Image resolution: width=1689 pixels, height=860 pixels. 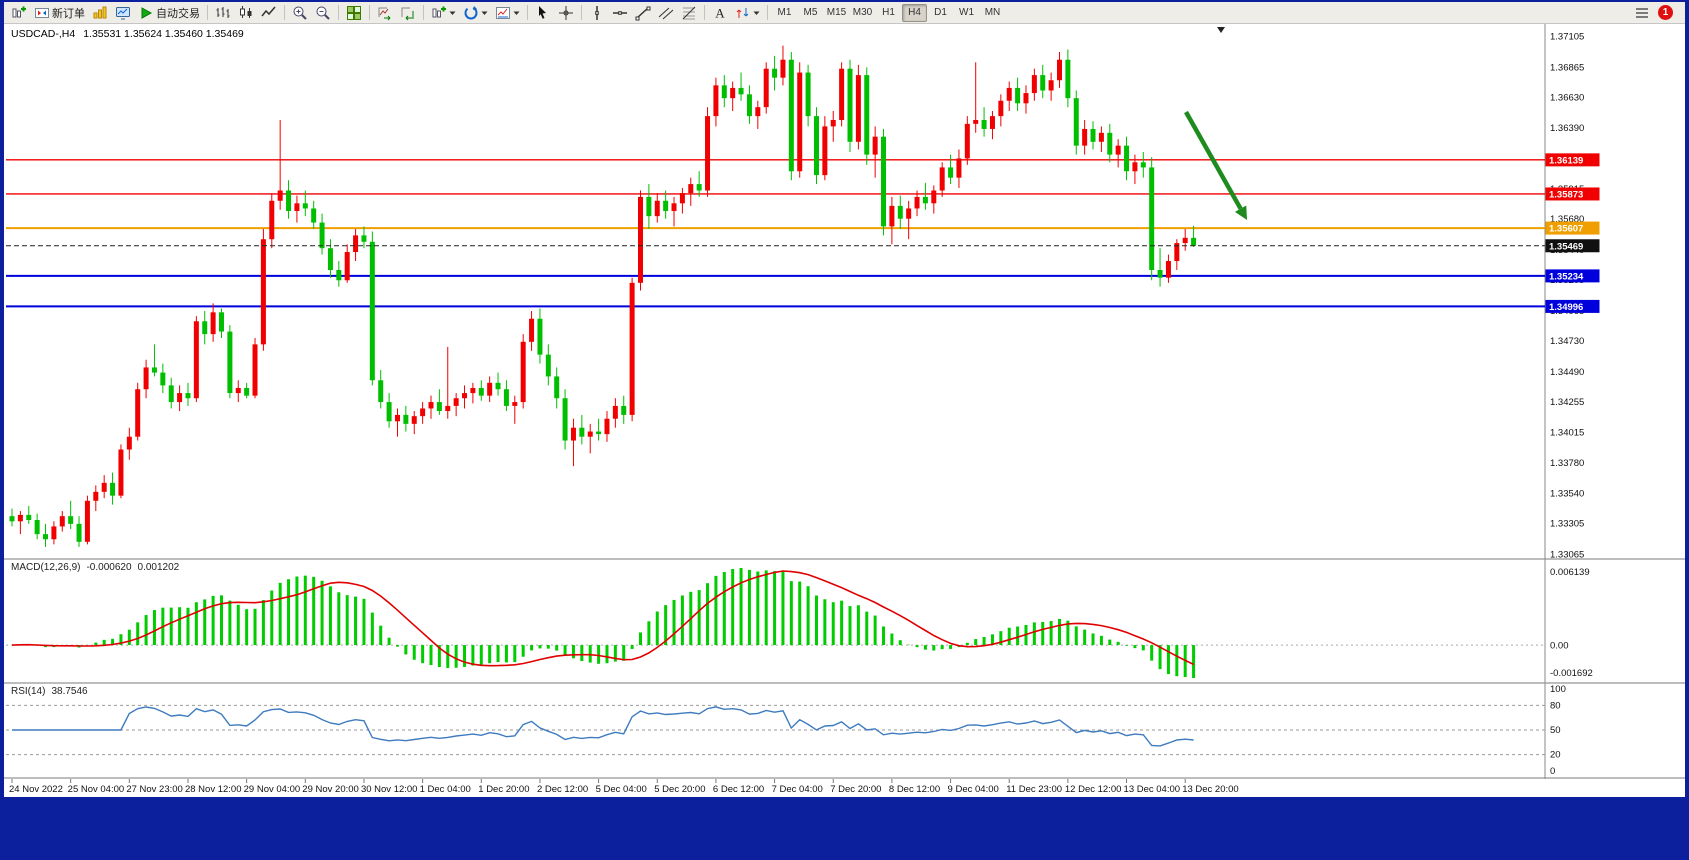 I want to click on trendline-icon, so click(x=643, y=13).